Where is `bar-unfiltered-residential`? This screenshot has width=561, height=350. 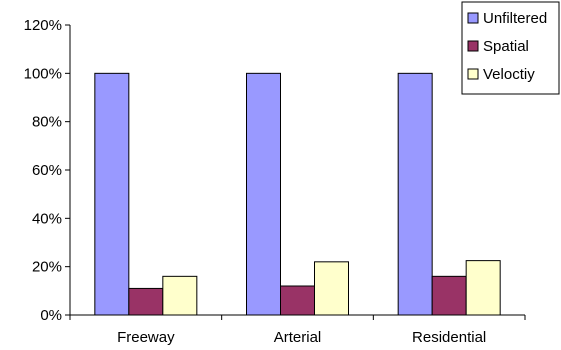 bar-unfiltered-residential is located at coordinates (415, 194).